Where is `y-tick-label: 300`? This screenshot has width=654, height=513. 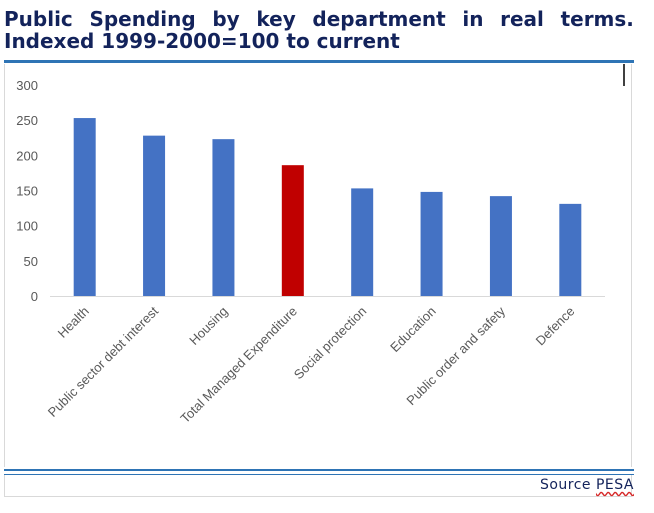
y-tick-label: 300 is located at coordinates (27, 85).